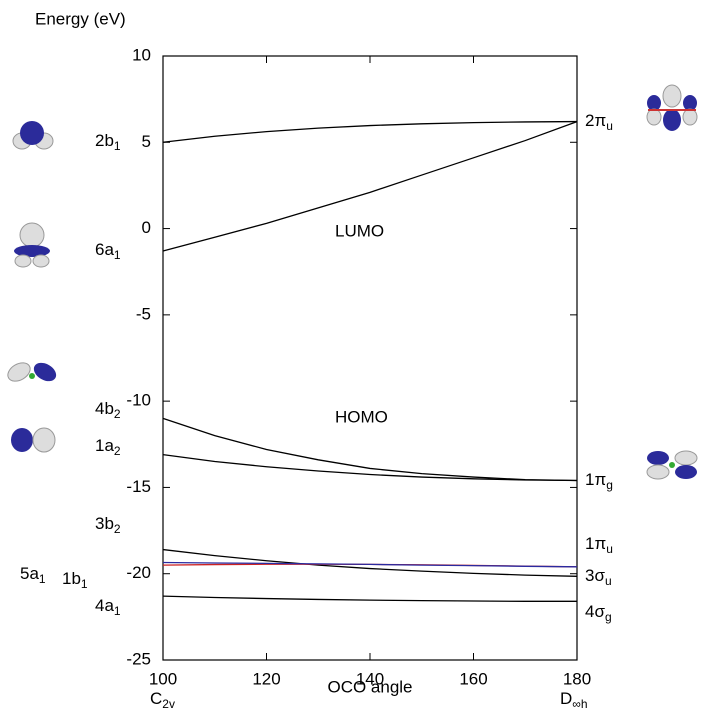 The width and height of the screenshot is (717, 711). What do you see at coordinates (595, 575) in the screenshot?
I see `label-main: 3σ` at bounding box center [595, 575].